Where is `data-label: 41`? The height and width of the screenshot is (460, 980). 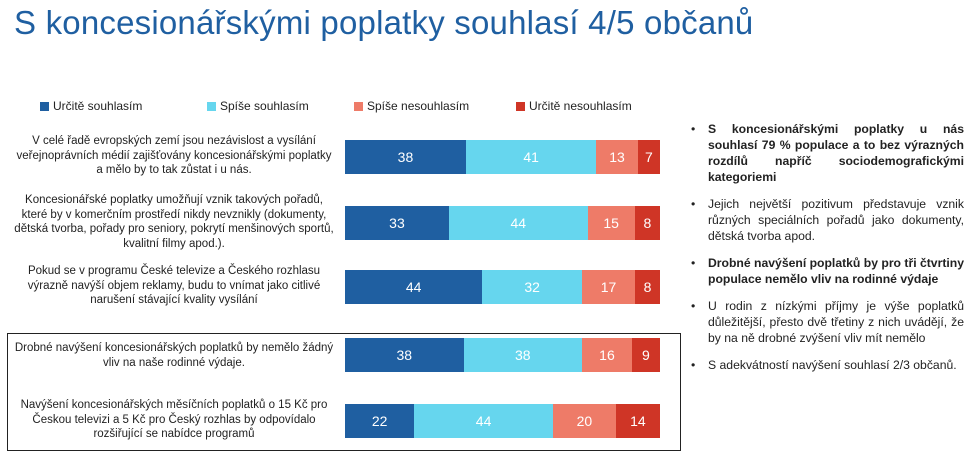
data-label: 41 is located at coordinates (531, 157).